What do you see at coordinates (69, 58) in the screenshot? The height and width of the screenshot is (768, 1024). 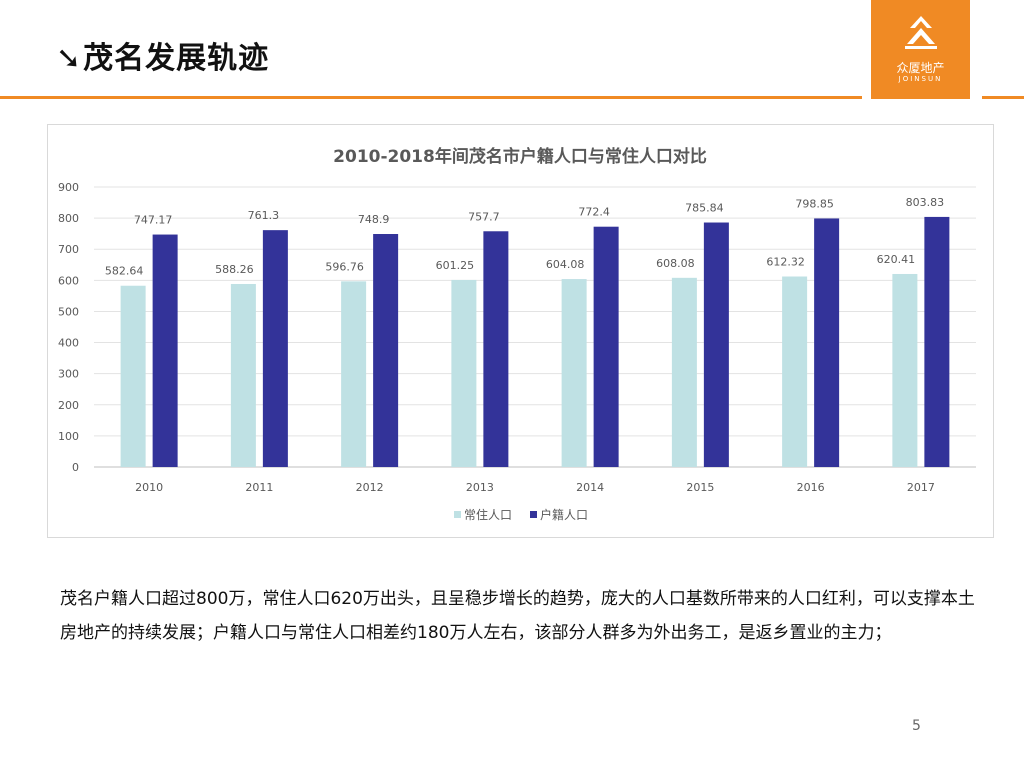 I see `arrow-icon: ➘` at bounding box center [69, 58].